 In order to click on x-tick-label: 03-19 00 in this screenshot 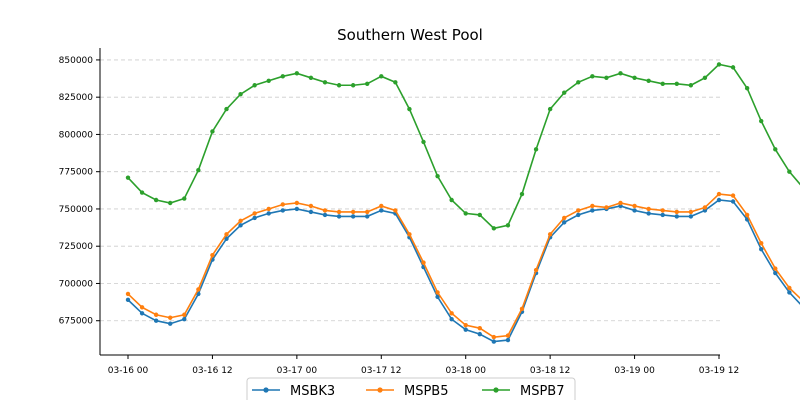, I will do `click(634, 371)`.